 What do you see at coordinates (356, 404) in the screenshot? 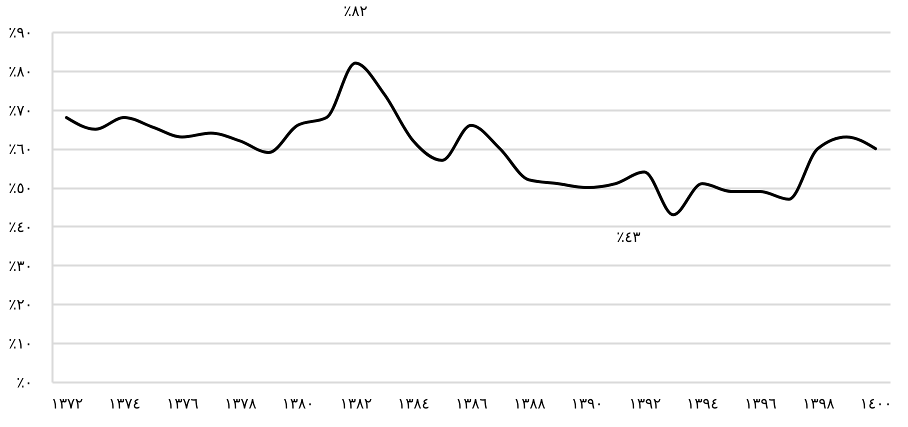
I see `x-tick-label: ١٣٨٢` at bounding box center [356, 404].